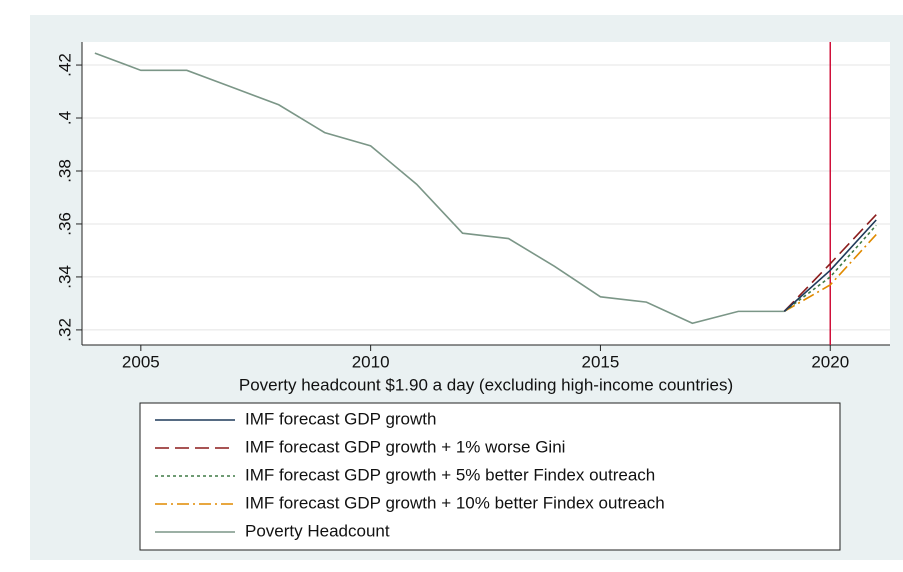 The width and height of the screenshot is (903, 572). I want to click on x-tick-label: 2010, so click(371, 361).